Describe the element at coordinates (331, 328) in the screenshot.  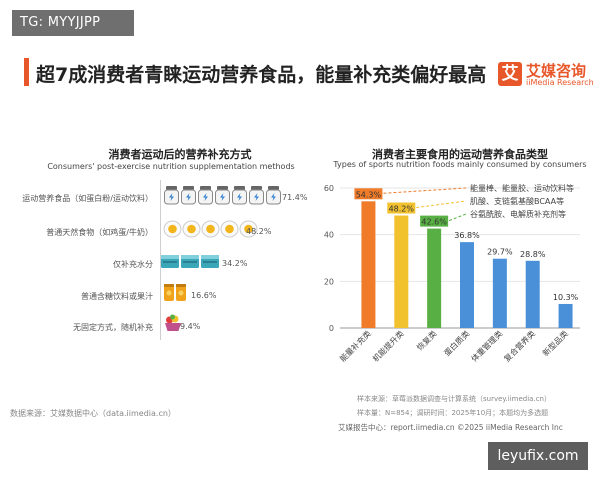
I see `y-tick-label: 0` at that location.